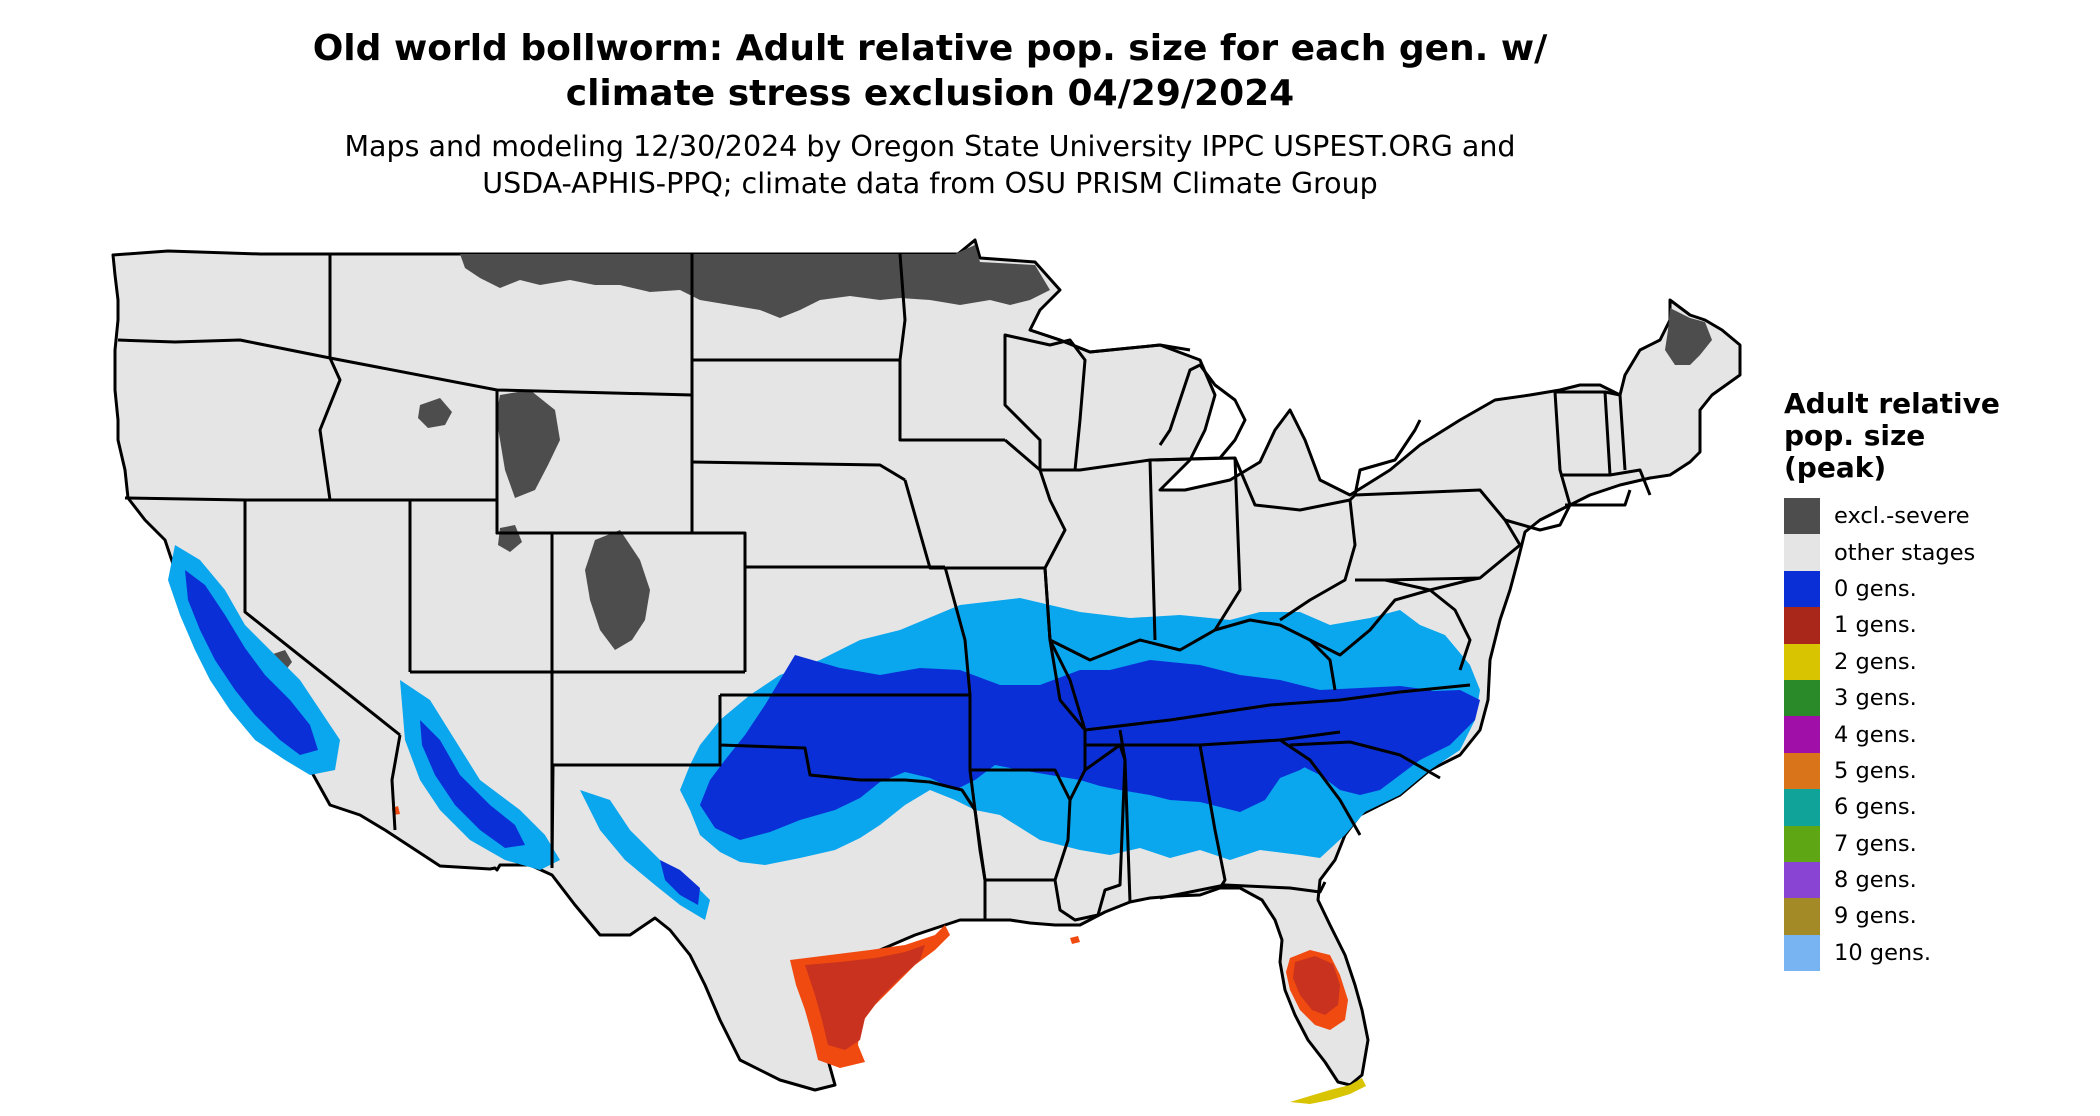 The image size is (2100, 1116). Describe the element at coordinates (1277, 707) in the screenshot. I see `boundary-tn-north` at that location.